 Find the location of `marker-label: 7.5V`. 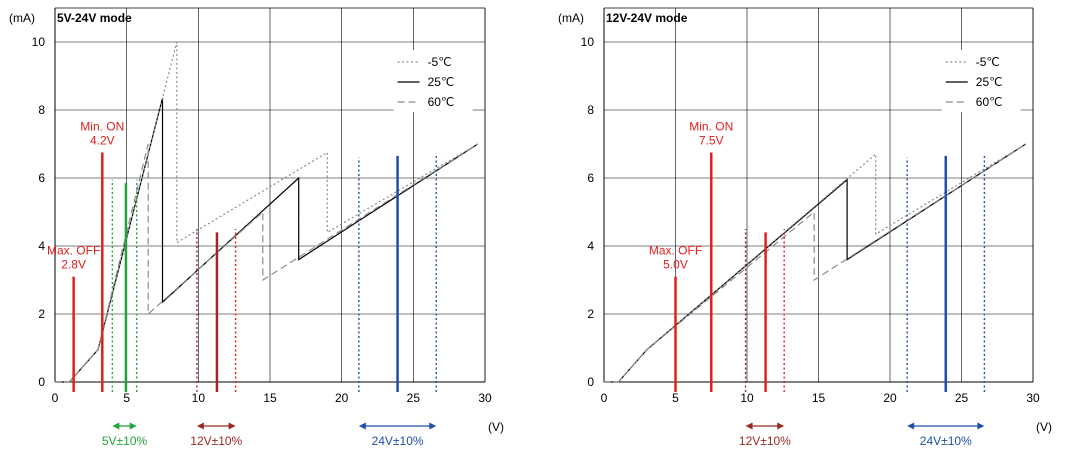

marker-label: 7.5V is located at coordinates (711, 141).